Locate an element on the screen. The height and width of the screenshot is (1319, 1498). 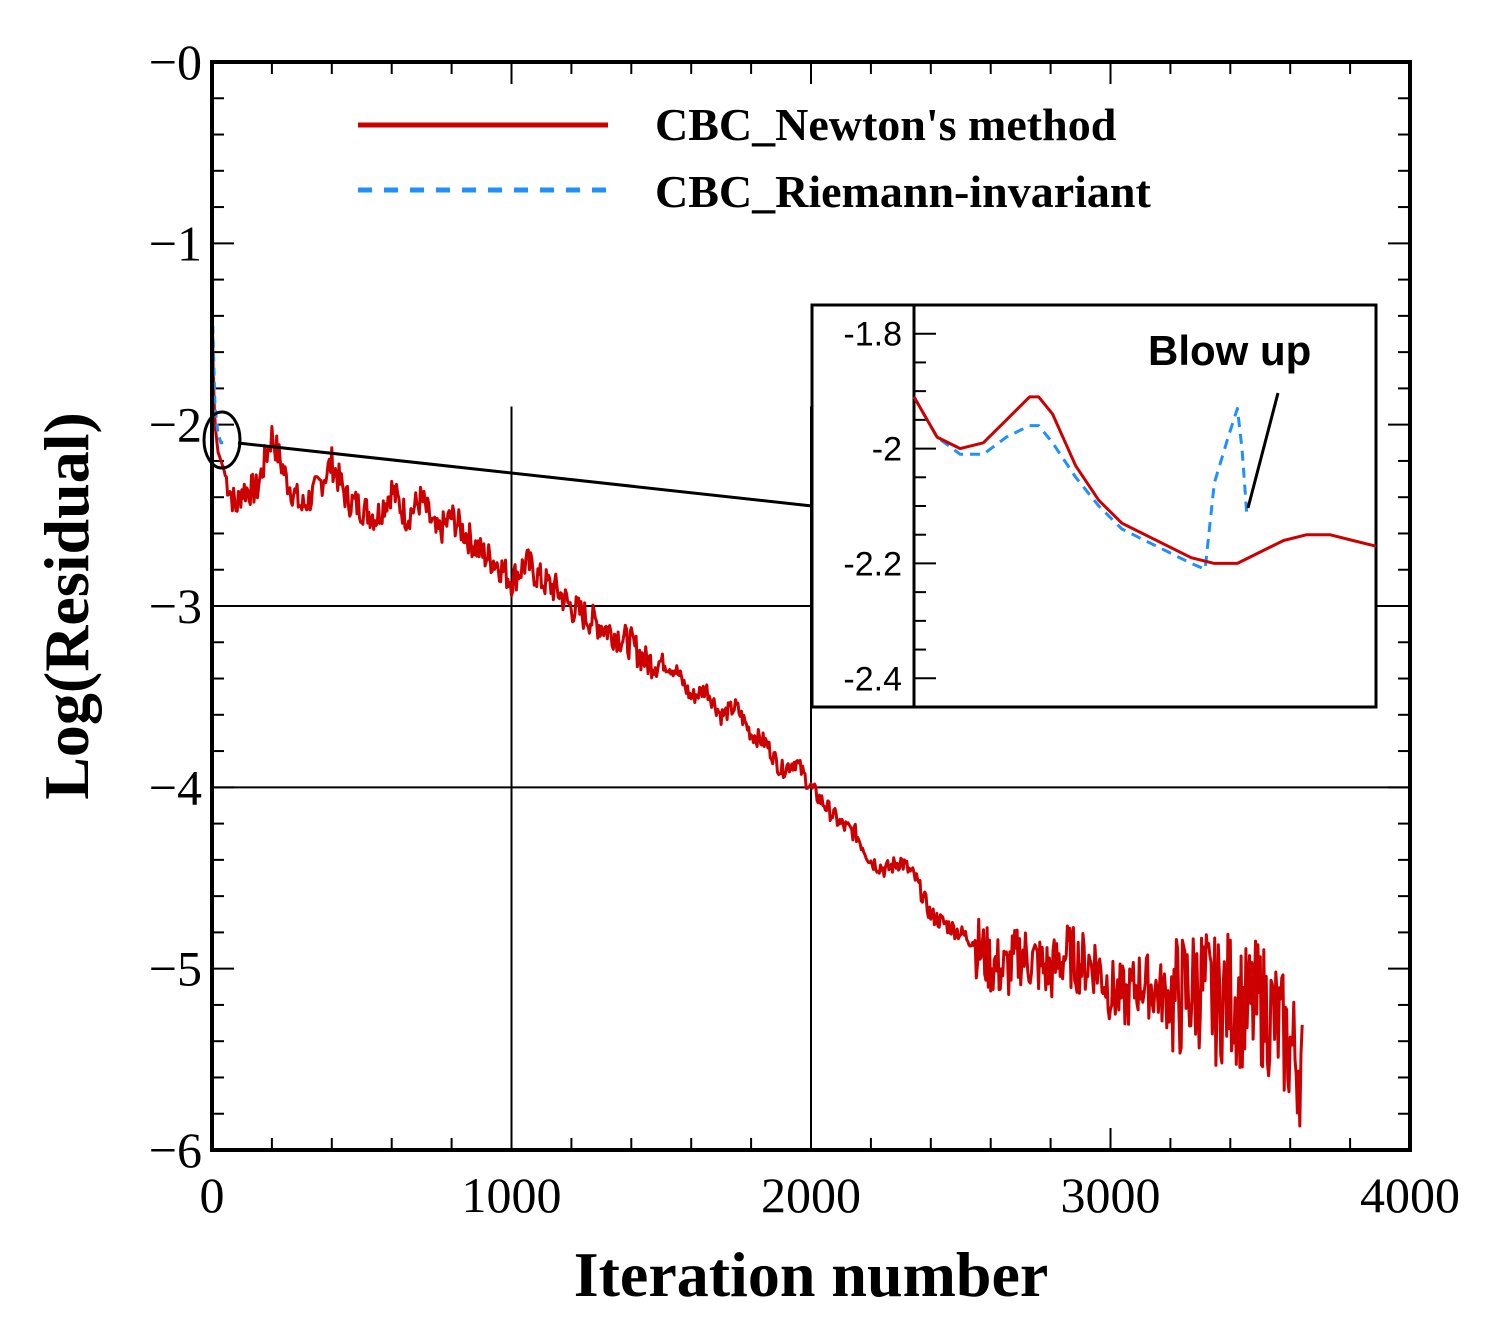
inset-background is located at coordinates (1094, 506).